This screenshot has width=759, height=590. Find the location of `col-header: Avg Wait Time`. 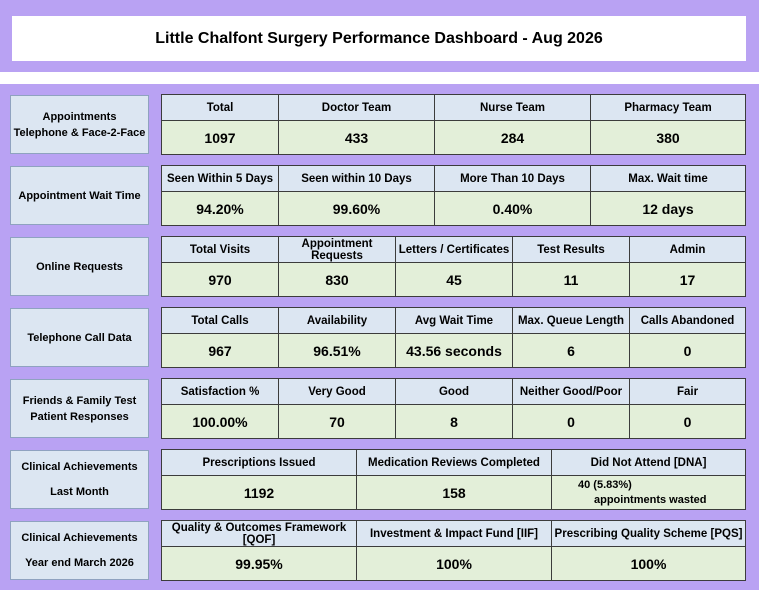

col-header: Avg Wait Time is located at coordinates (454, 320).